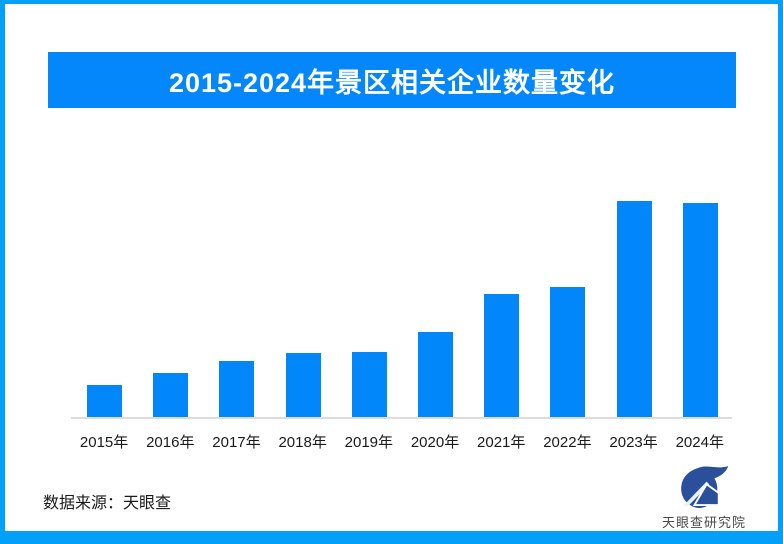 The height and width of the screenshot is (544, 783). What do you see at coordinates (435, 374) in the screenshot?
I see `bar-2020年` at bounding box center [435, 374].